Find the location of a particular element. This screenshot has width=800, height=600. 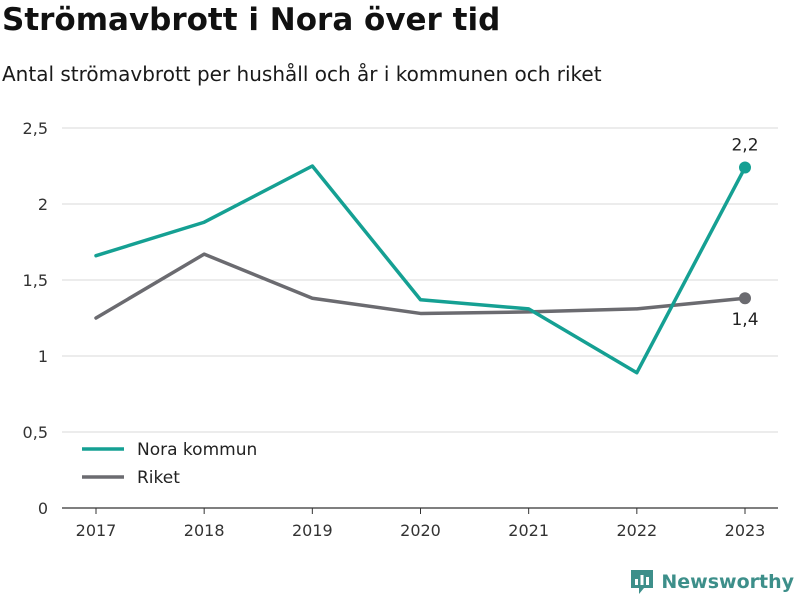

end-value-label: 2,2 is located at coordinates (744, 146).